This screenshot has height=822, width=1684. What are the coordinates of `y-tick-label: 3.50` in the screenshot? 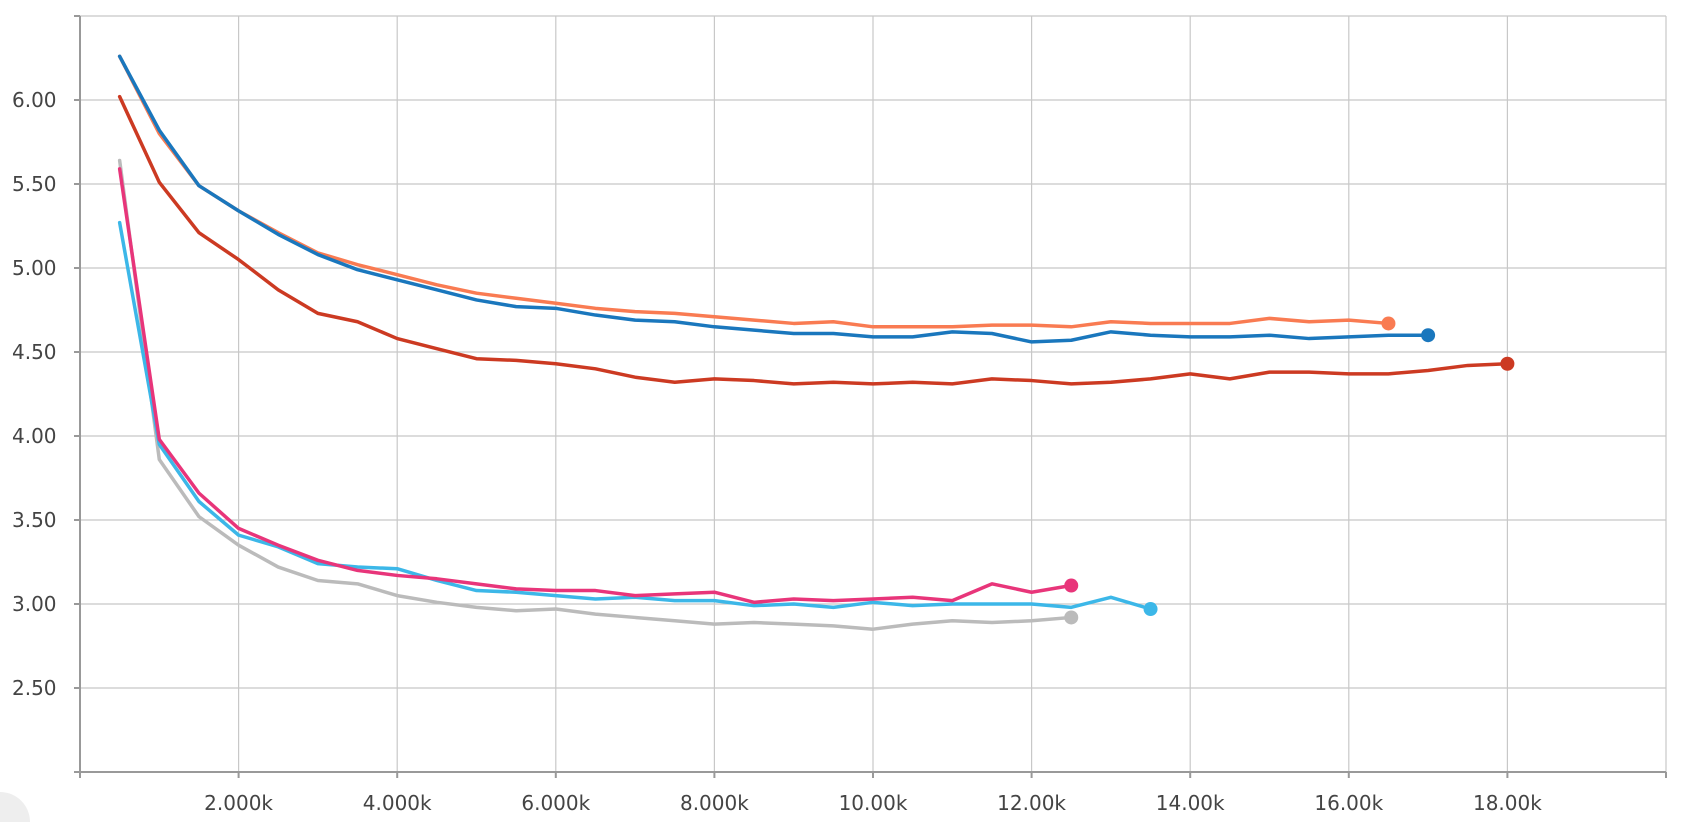 It's located at (34, 520).